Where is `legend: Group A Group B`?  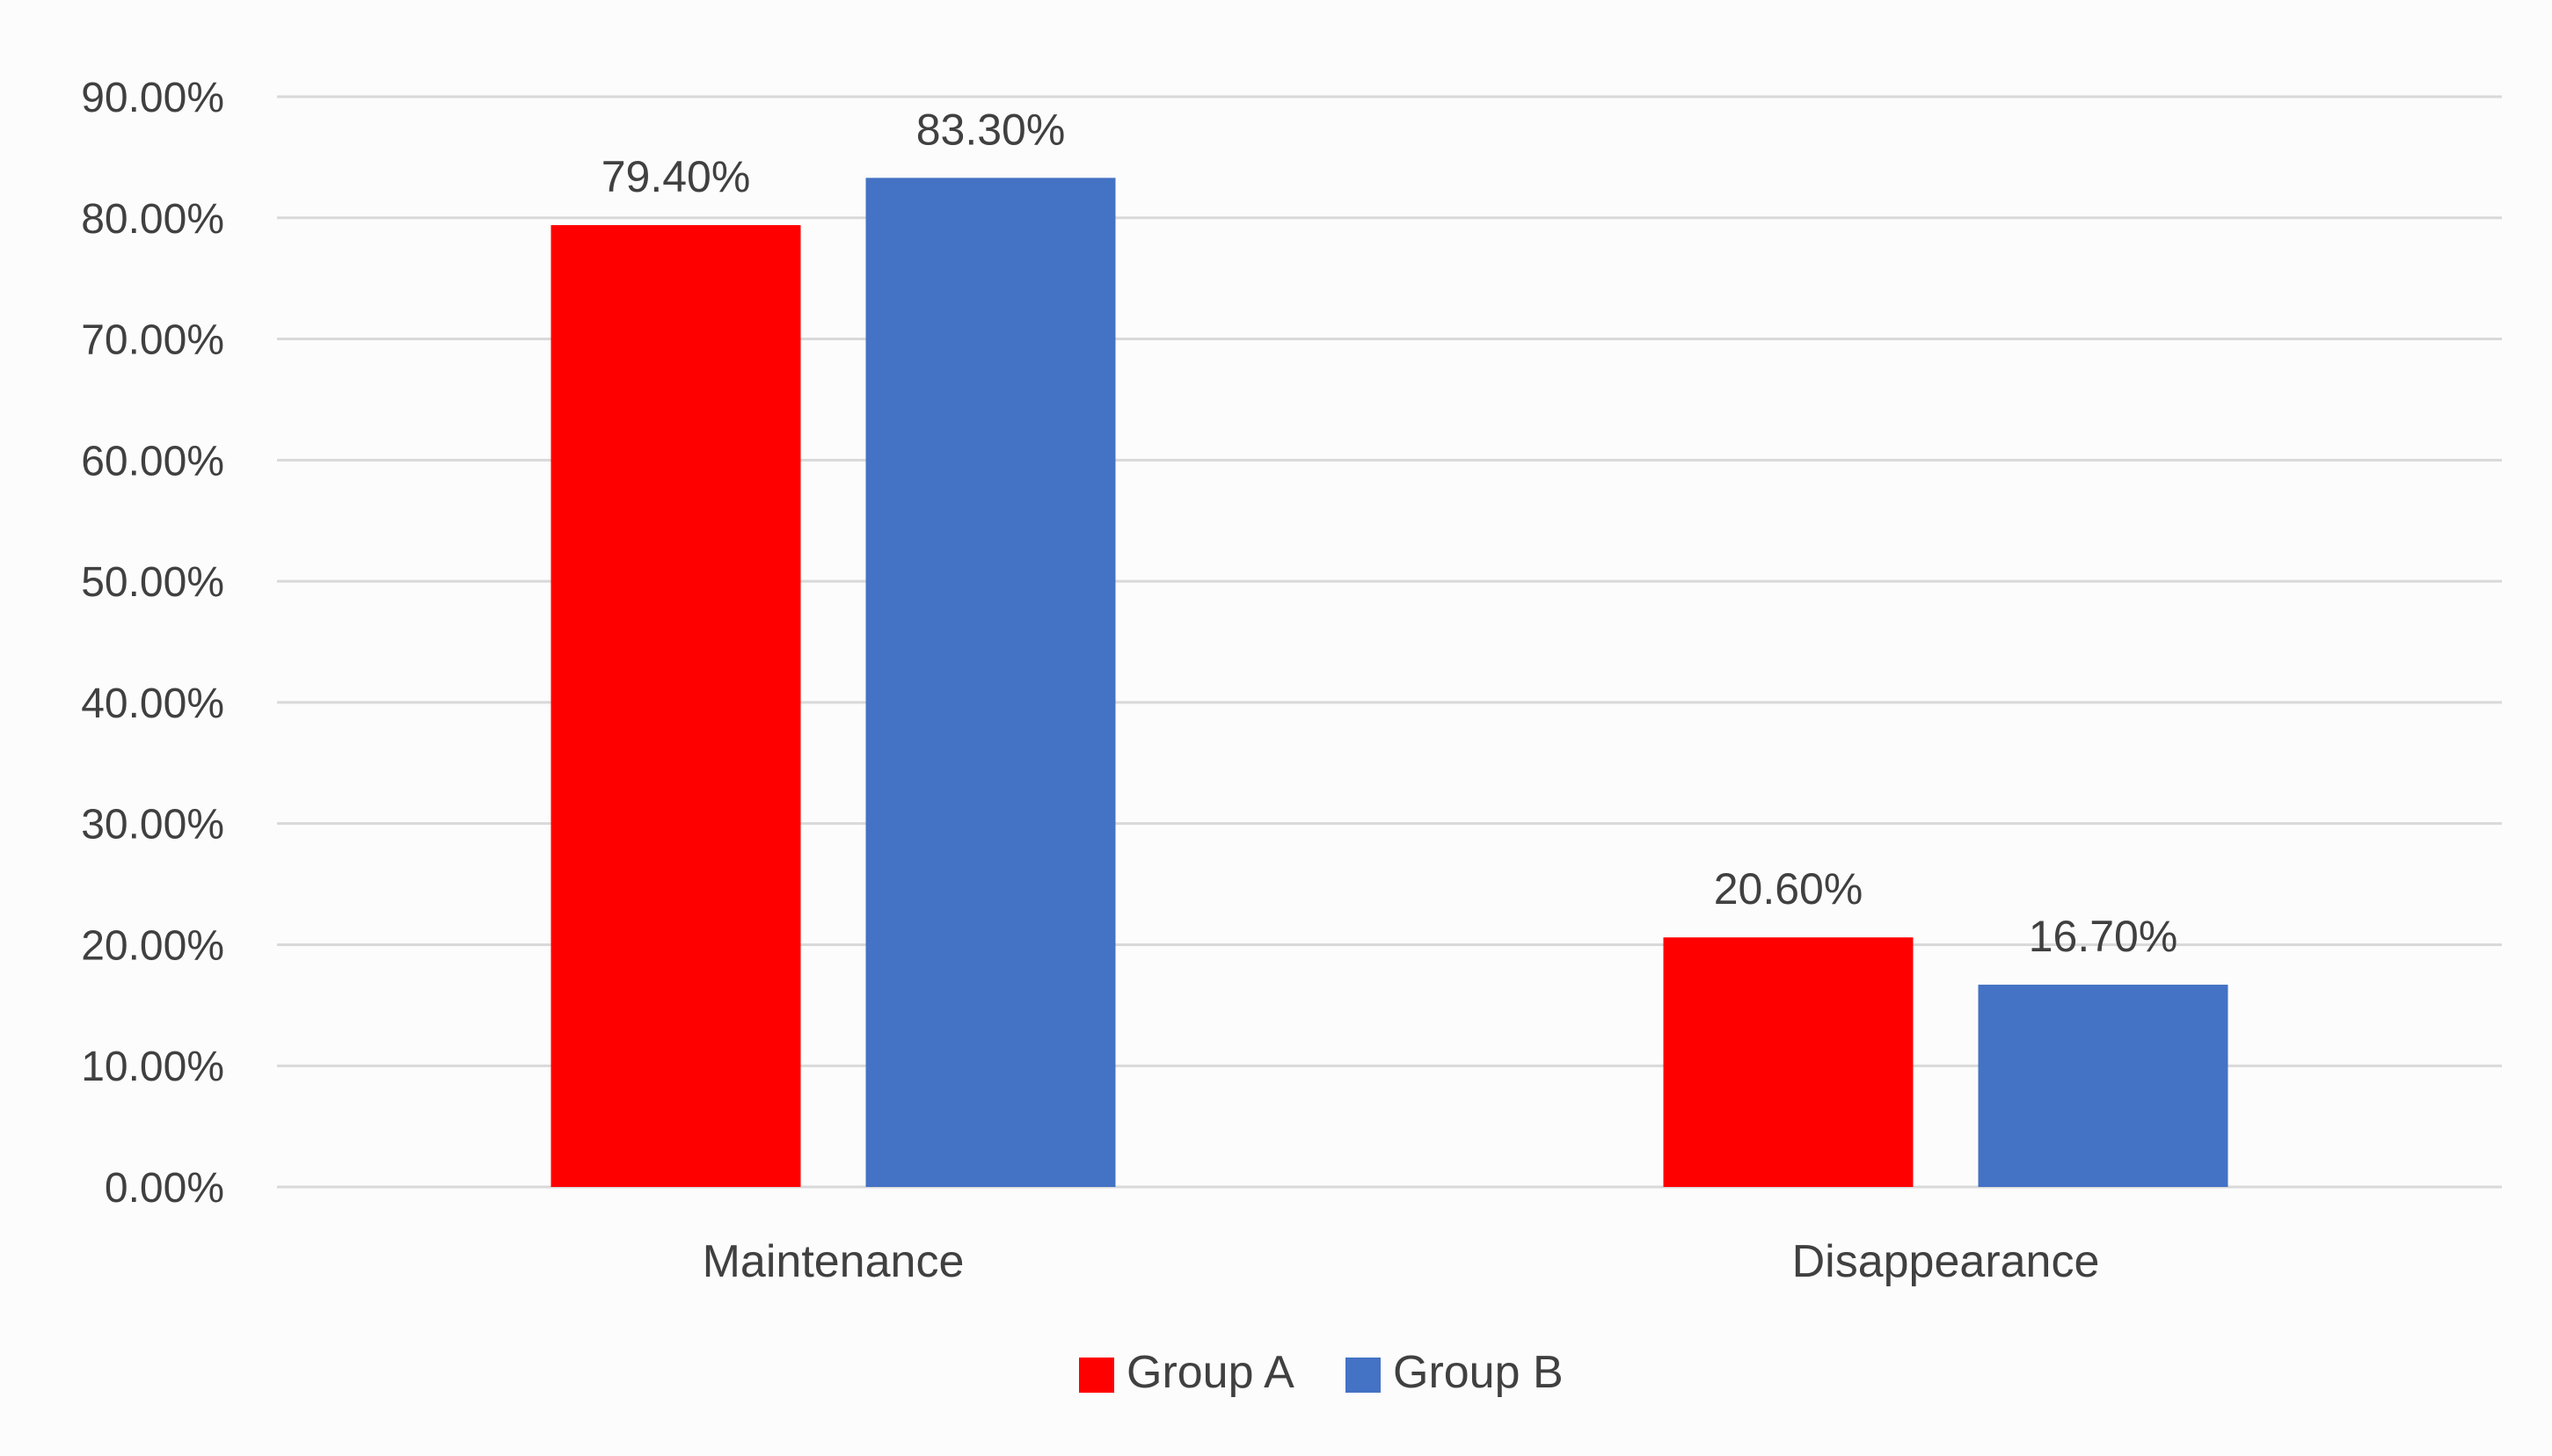 legend: Group A Group B is located at coordinates (1321, 1372).